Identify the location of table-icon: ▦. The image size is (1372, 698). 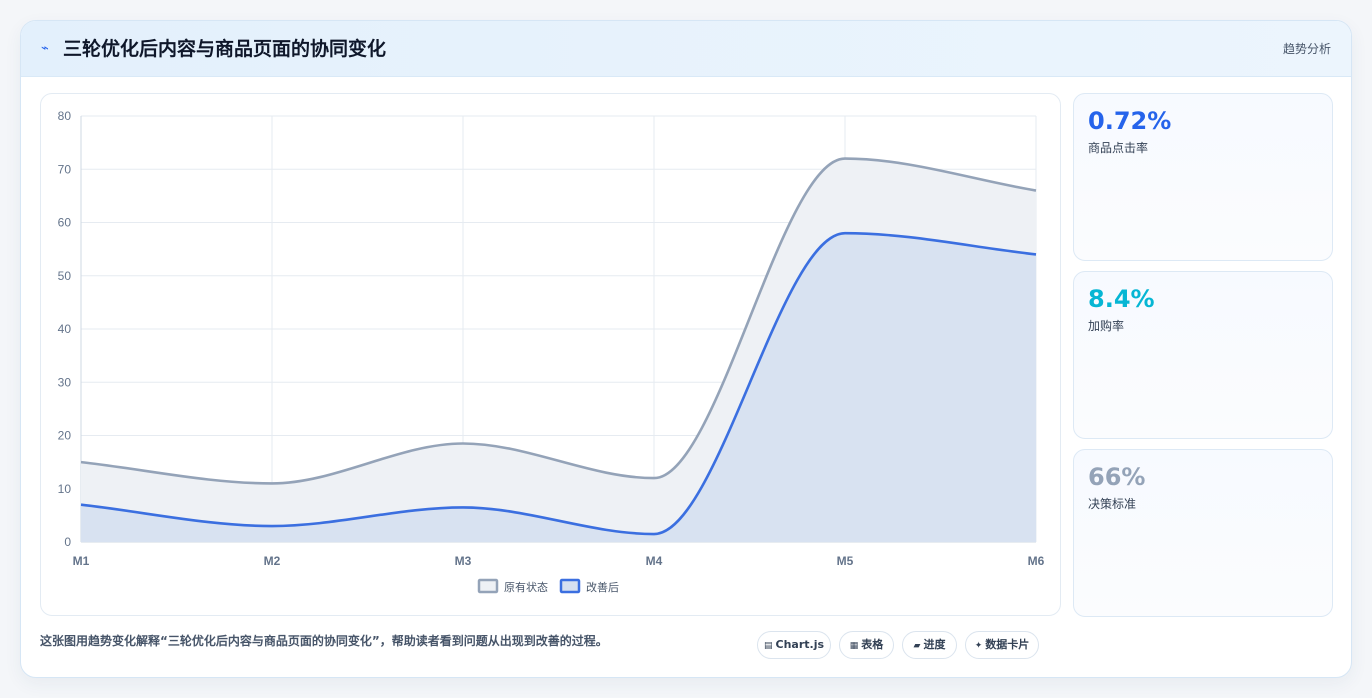
(854, 646).